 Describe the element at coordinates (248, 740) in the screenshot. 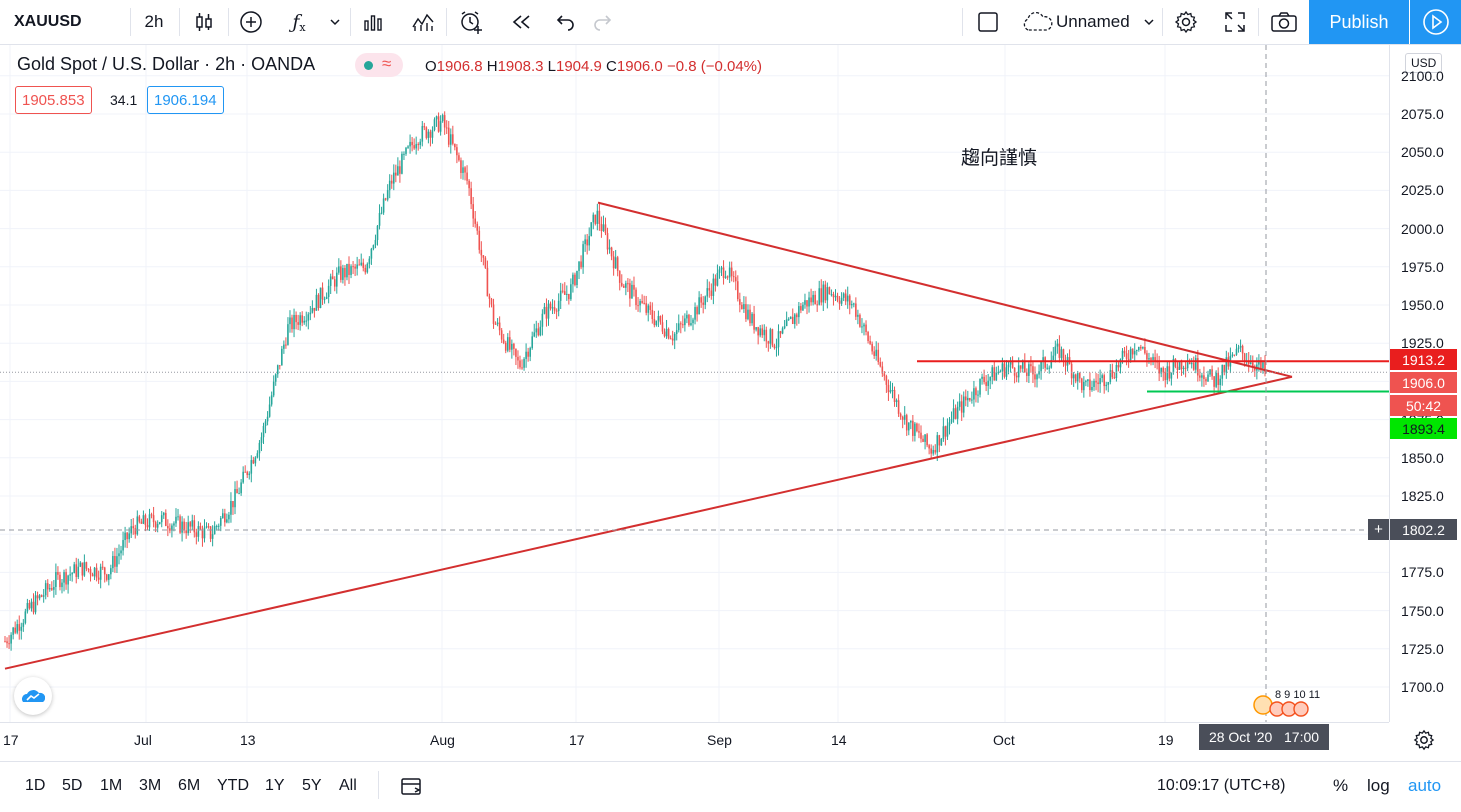

I see `time-tick-label: 13` at that location.